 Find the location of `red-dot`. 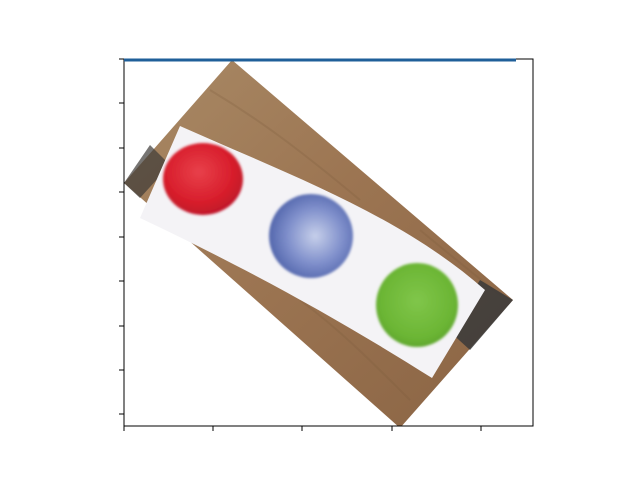

red-dot is located at coordinates (203, 179).